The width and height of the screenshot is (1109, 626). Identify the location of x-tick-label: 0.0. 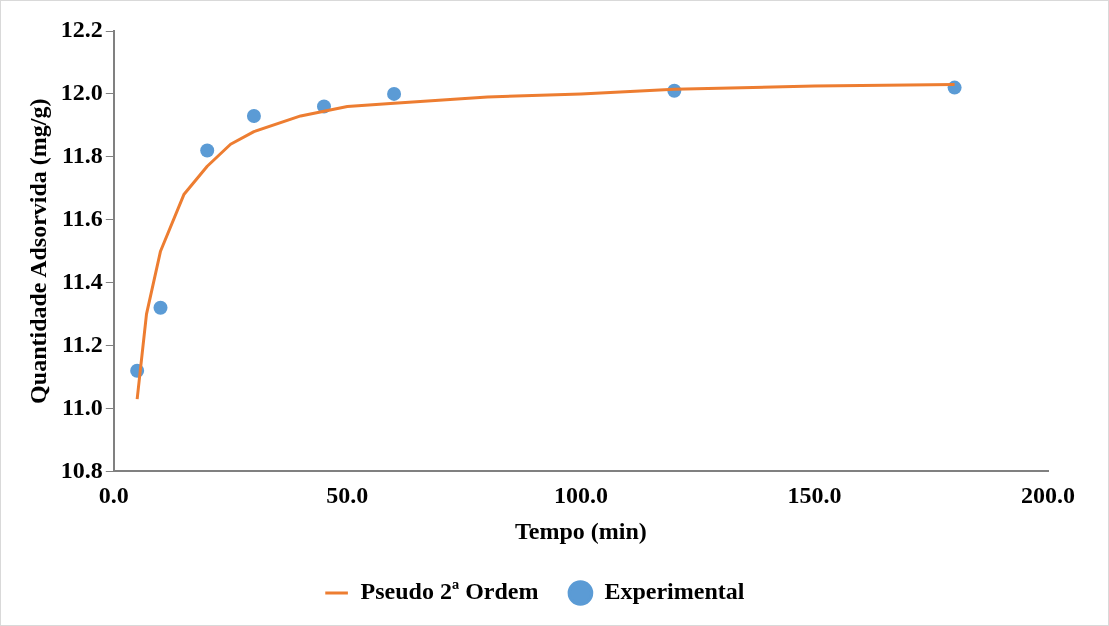
(113, 495).